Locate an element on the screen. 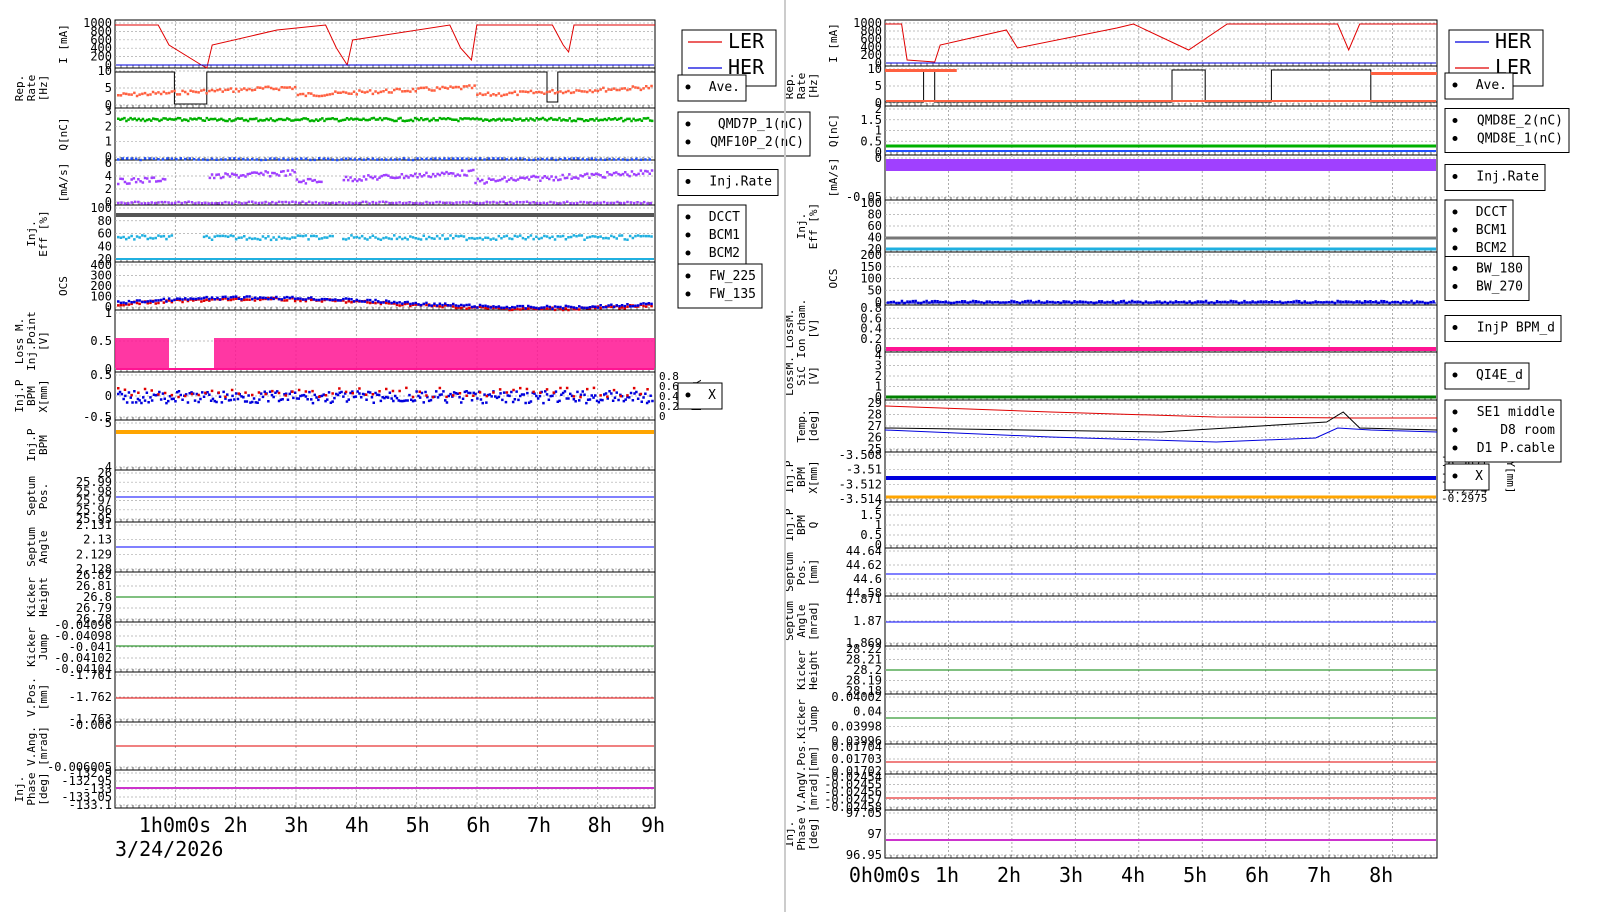 Image resolution: width=1606 pixels, height=916 pixels. right-row-2-legend-swatch is located at coordinates (1455, 138).